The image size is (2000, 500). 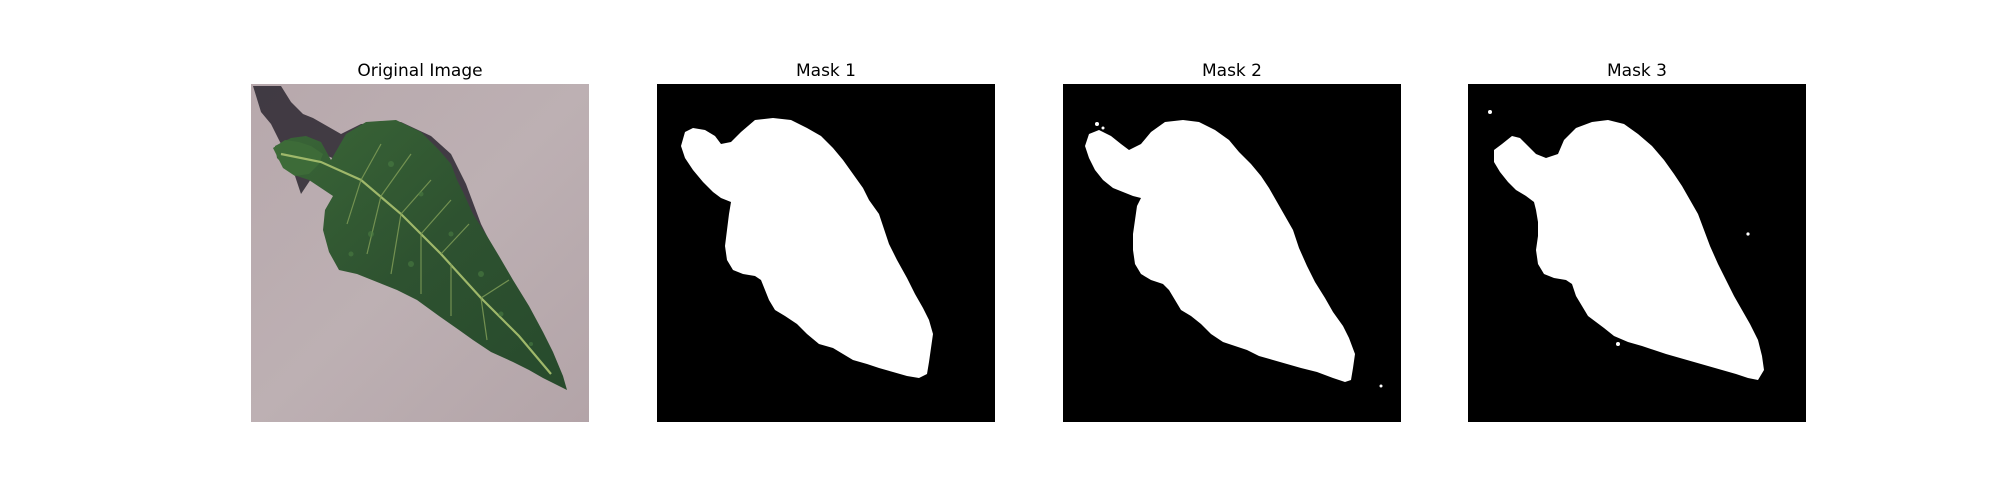 What do you see at coordinates (428, 242) in the screenshot?
I see `leaf-veins` at bounding box center [428, 242].